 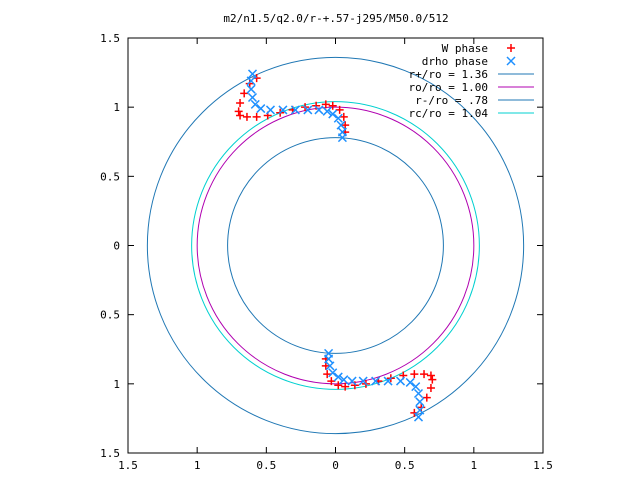 What do you see at coordinates (449, 113) in the screenshot?
I see `legend-label: rc/ro = 1.04` at bounding box center [449, 113].